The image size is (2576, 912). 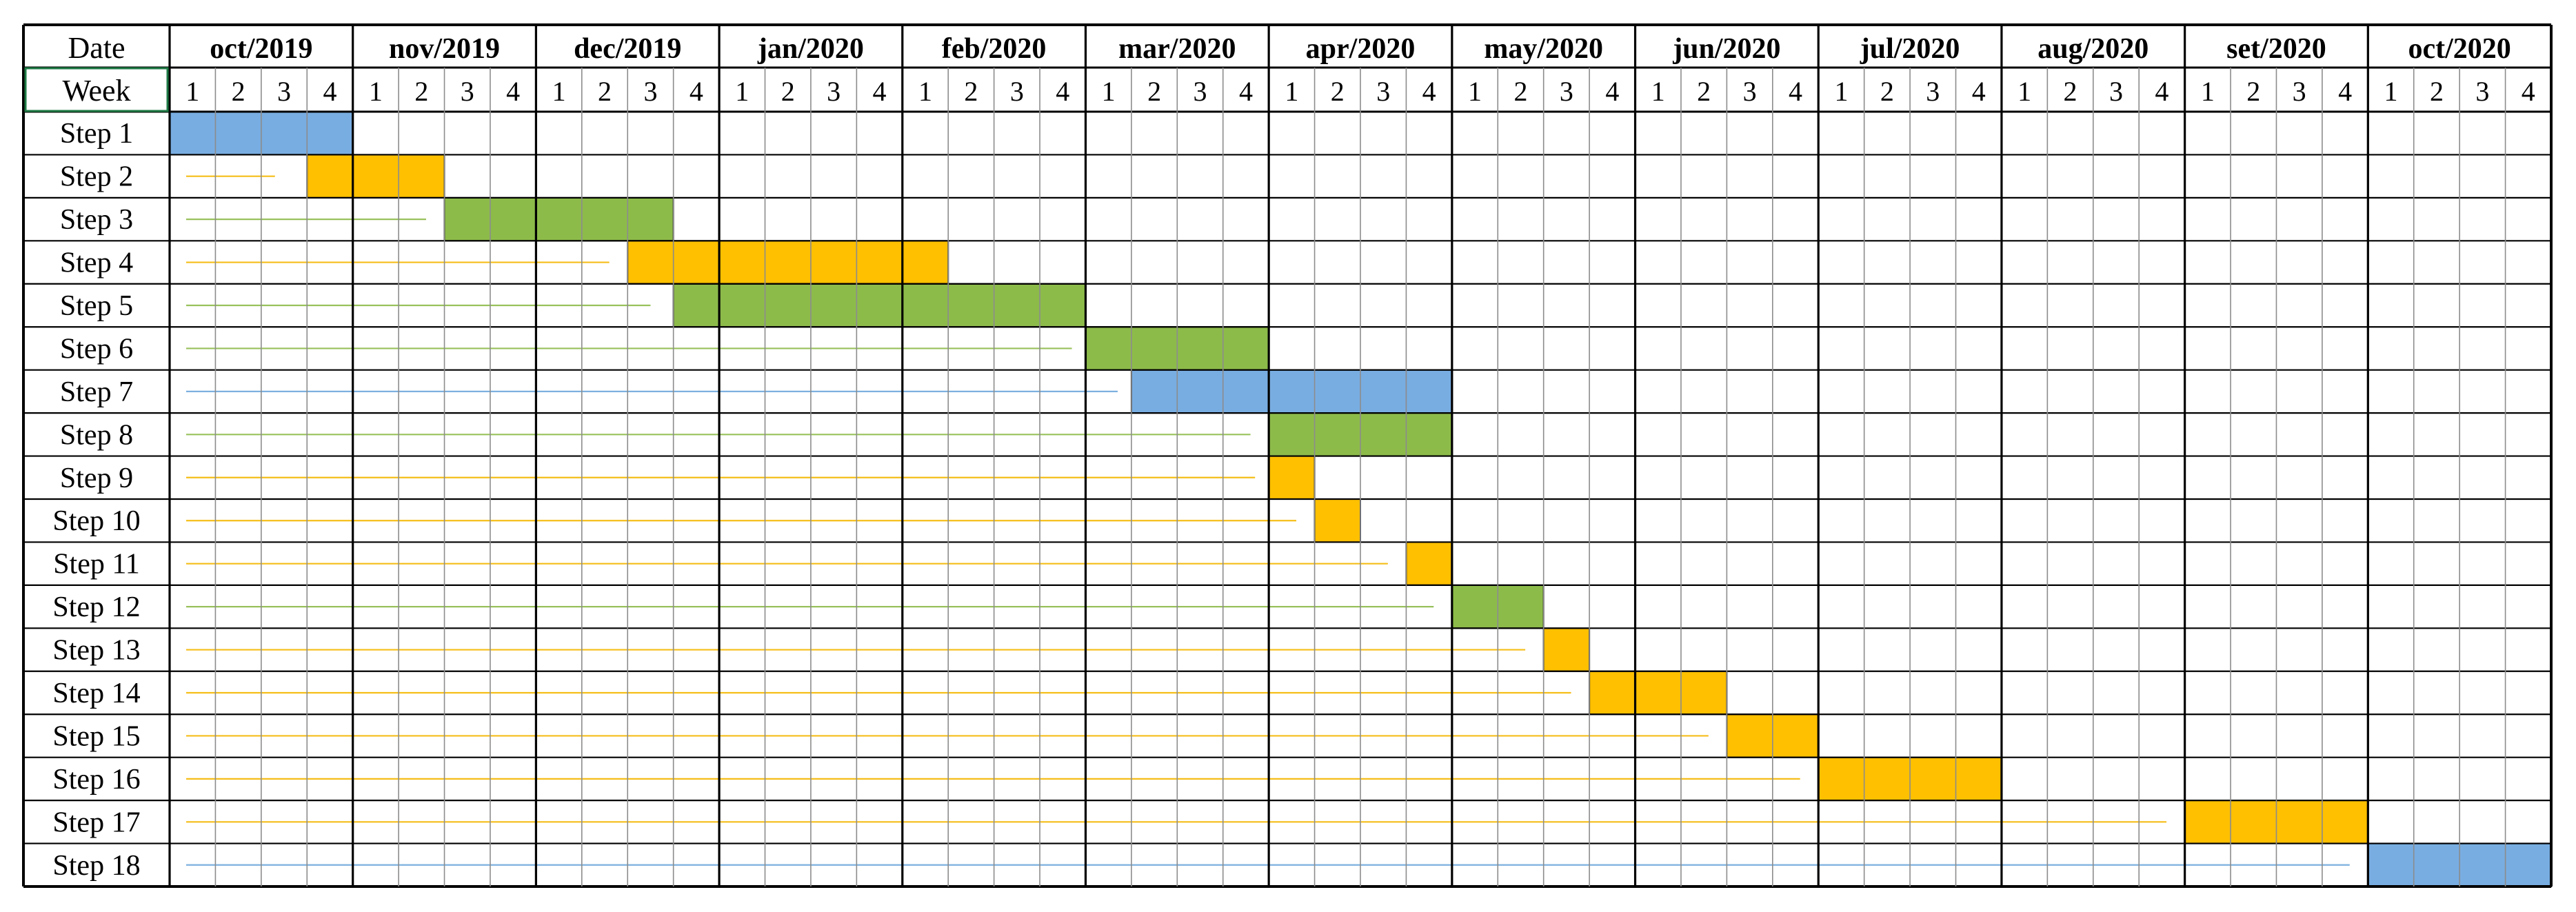 What do you see at coordinates (444, 49) in the screenshot?
I see `month-label: nov/2019` at bounding box center [444, 49].